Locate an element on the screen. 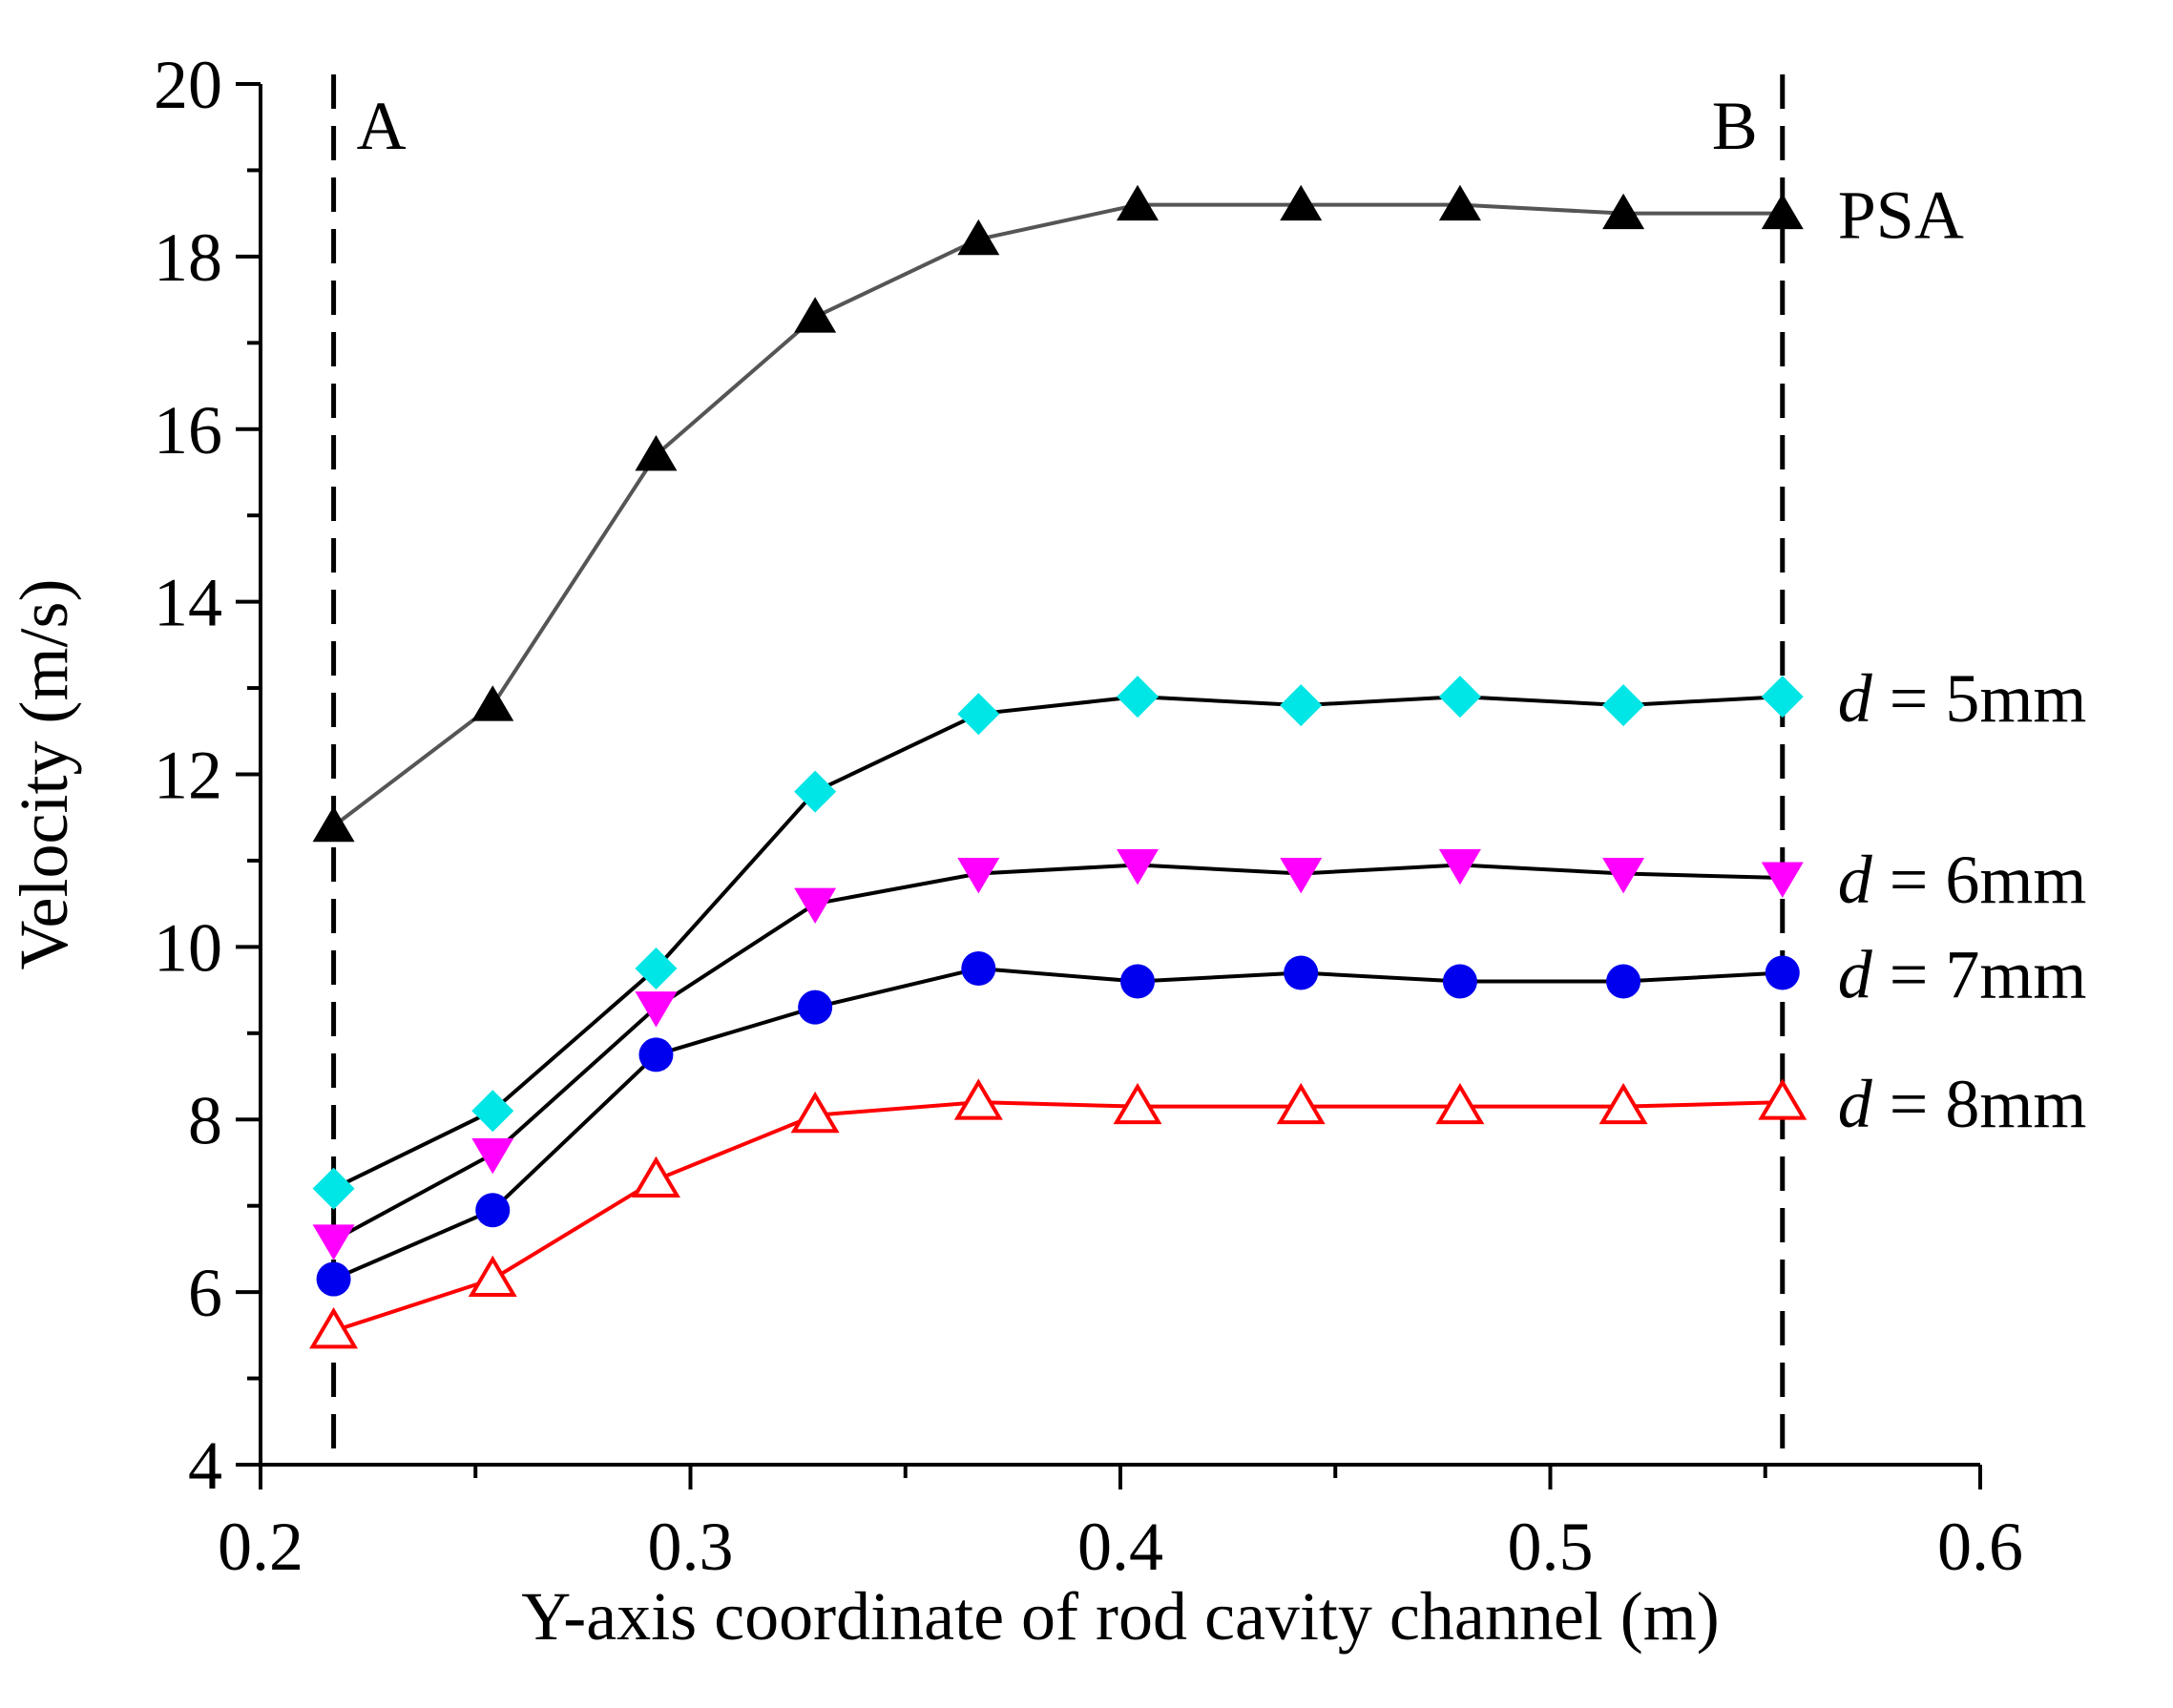 This screenshot has height=1708, width=2173. y-tick-label: 4 is located at coordinates (205, 1465).